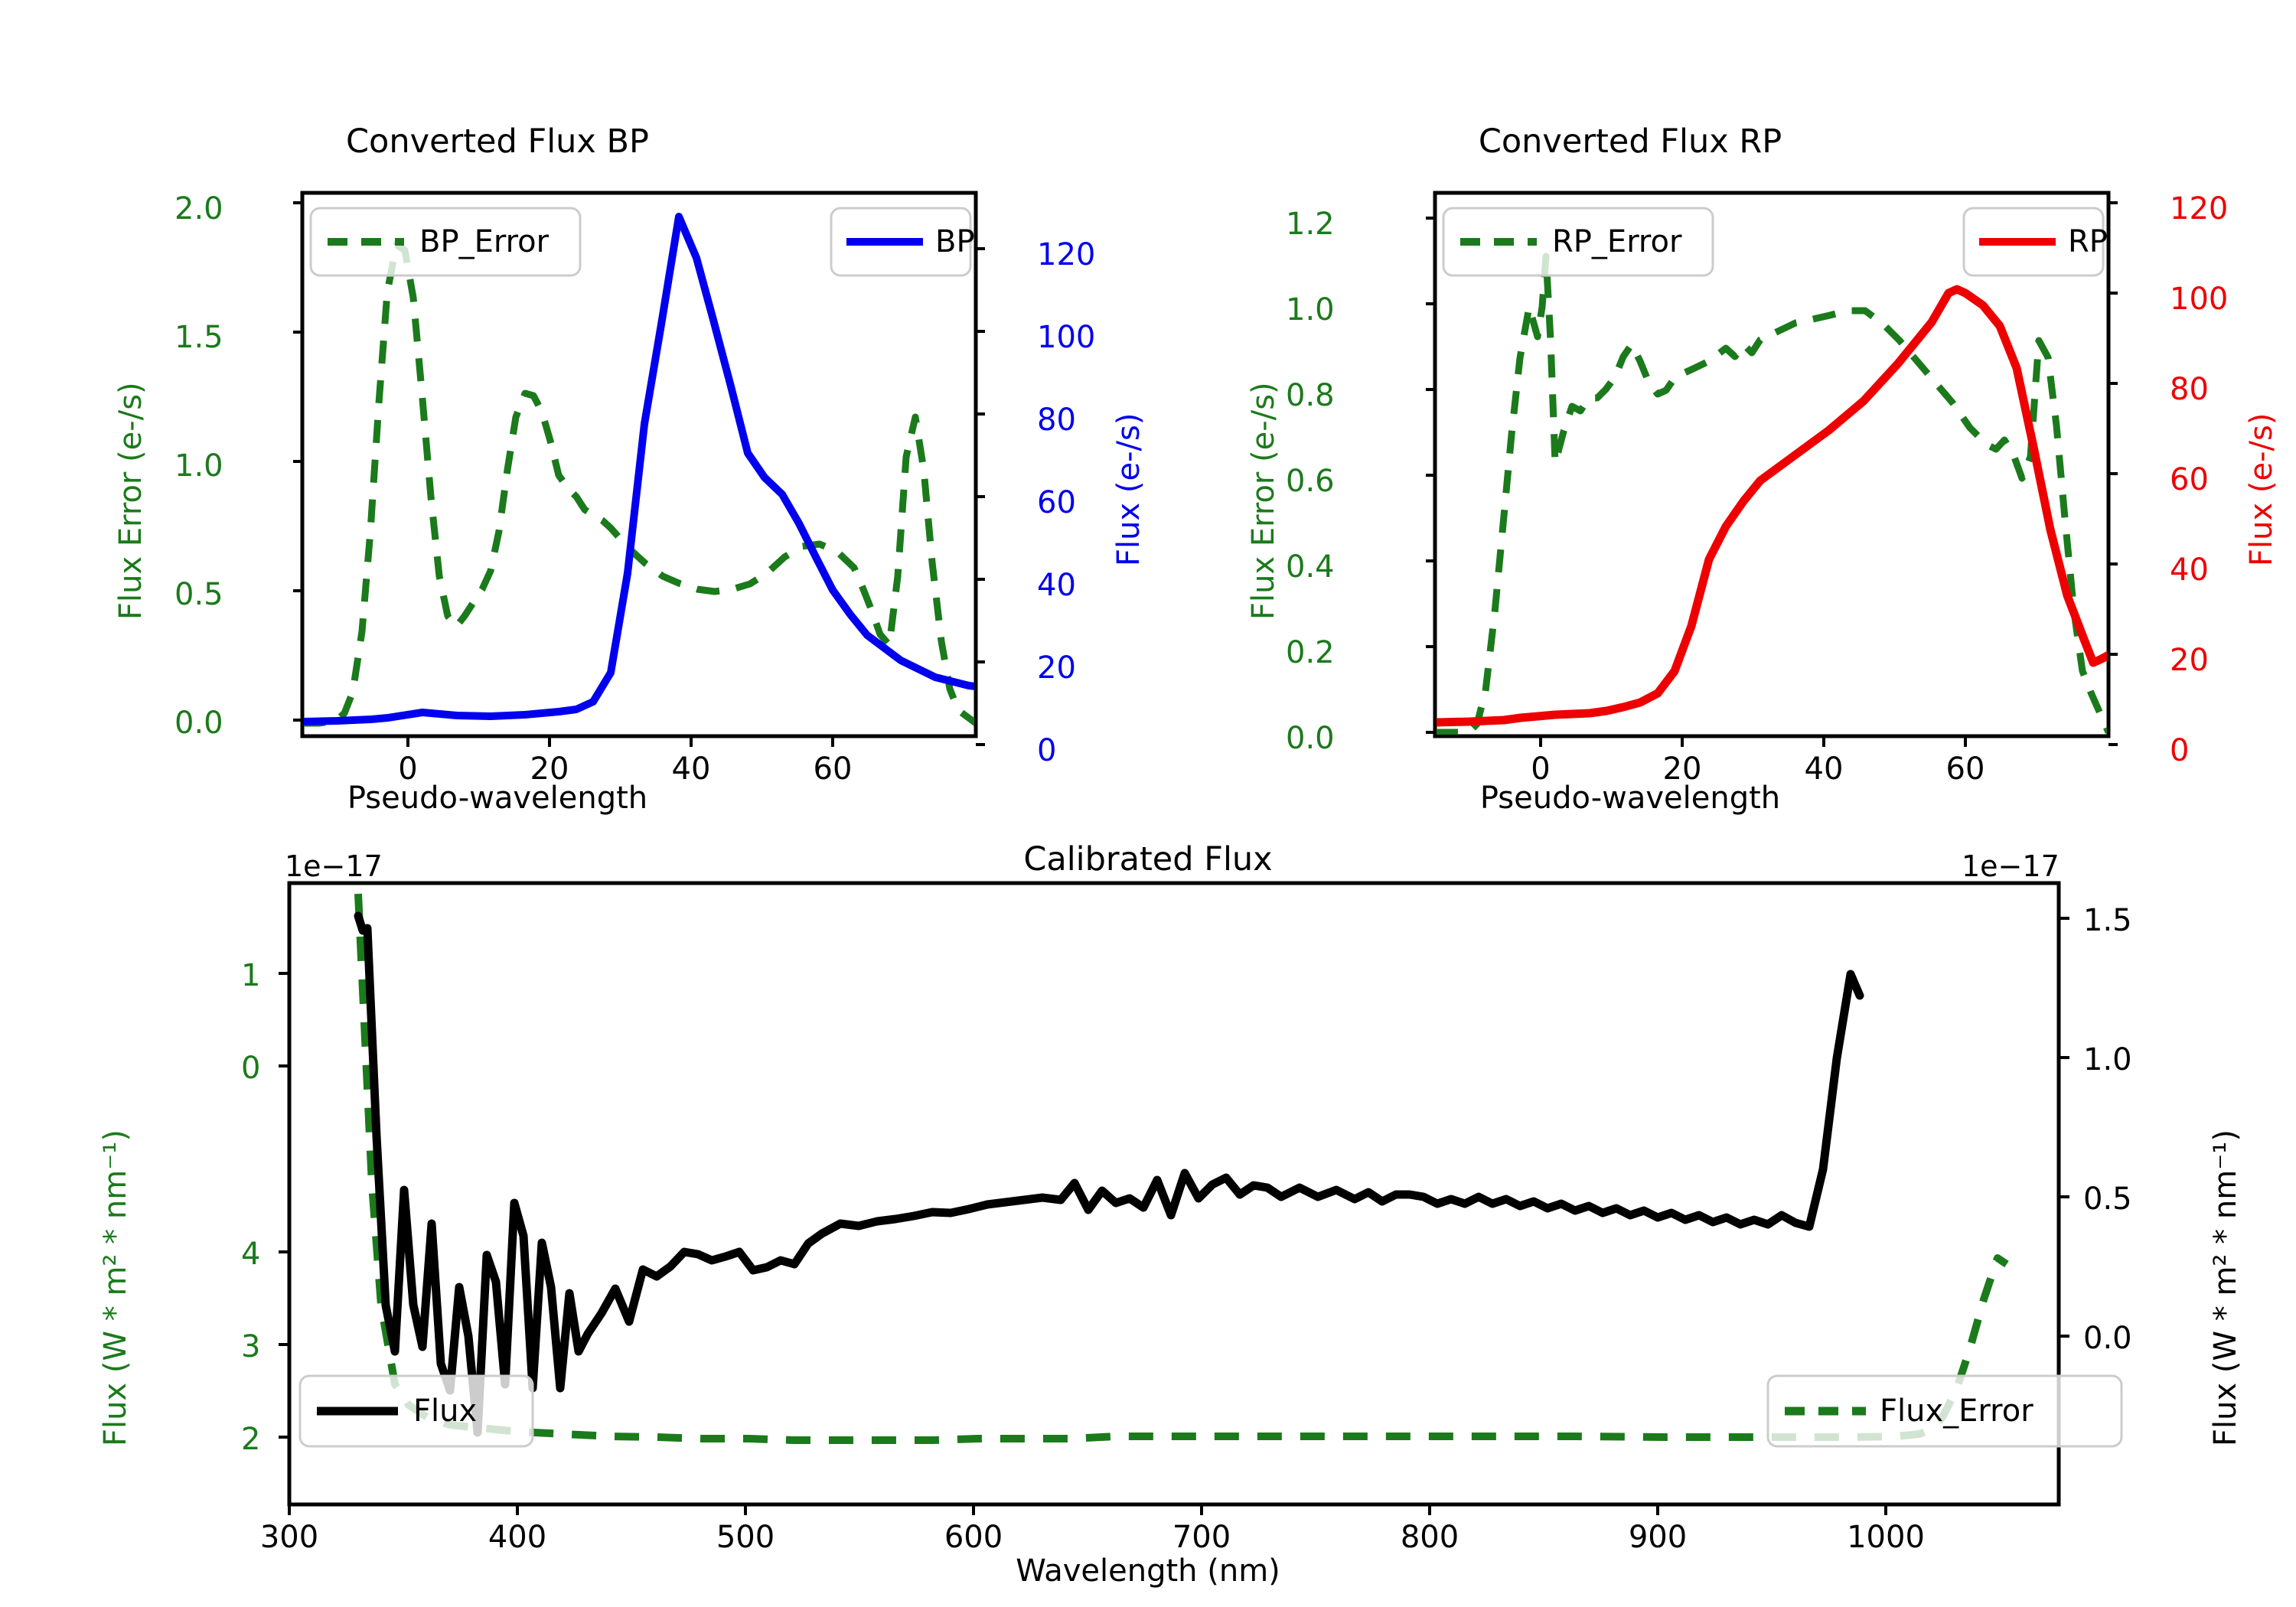 This screenshot has width=2296, height=1607. Describe the element at coordinates (1310, 567) in the screenshot. I see `rp-ytick-left-2: 0.4` at that location.